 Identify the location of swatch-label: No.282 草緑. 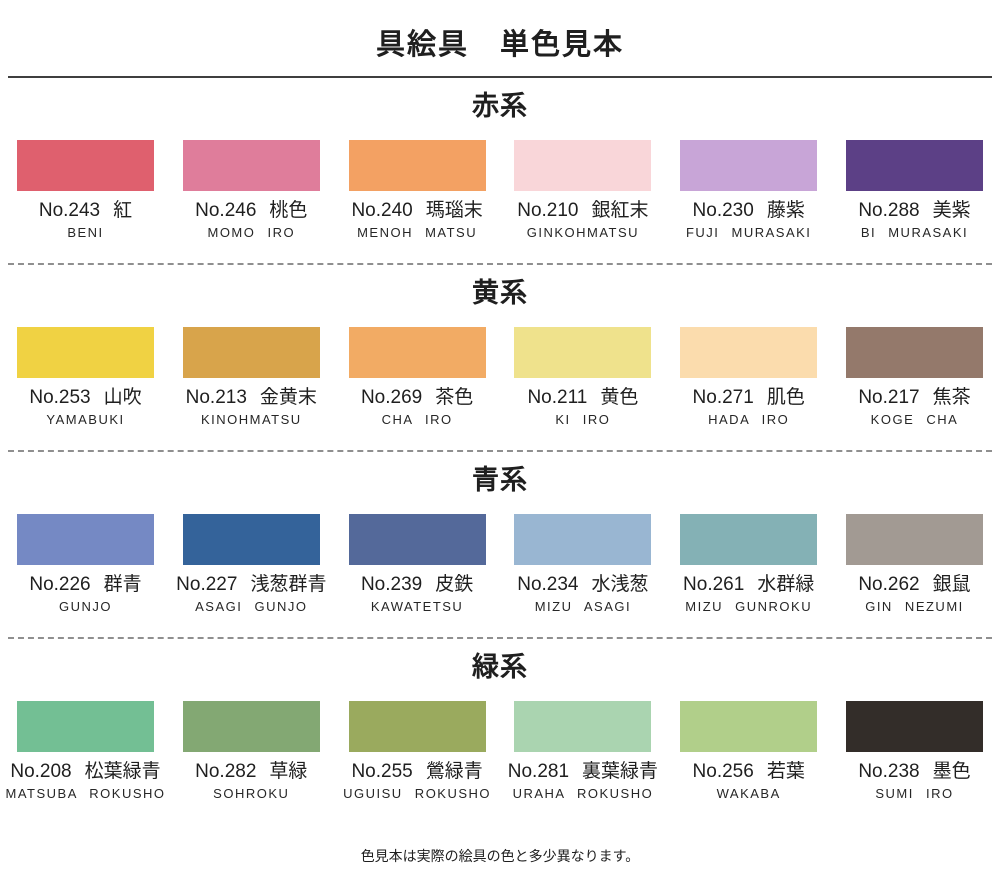
(251, 772).